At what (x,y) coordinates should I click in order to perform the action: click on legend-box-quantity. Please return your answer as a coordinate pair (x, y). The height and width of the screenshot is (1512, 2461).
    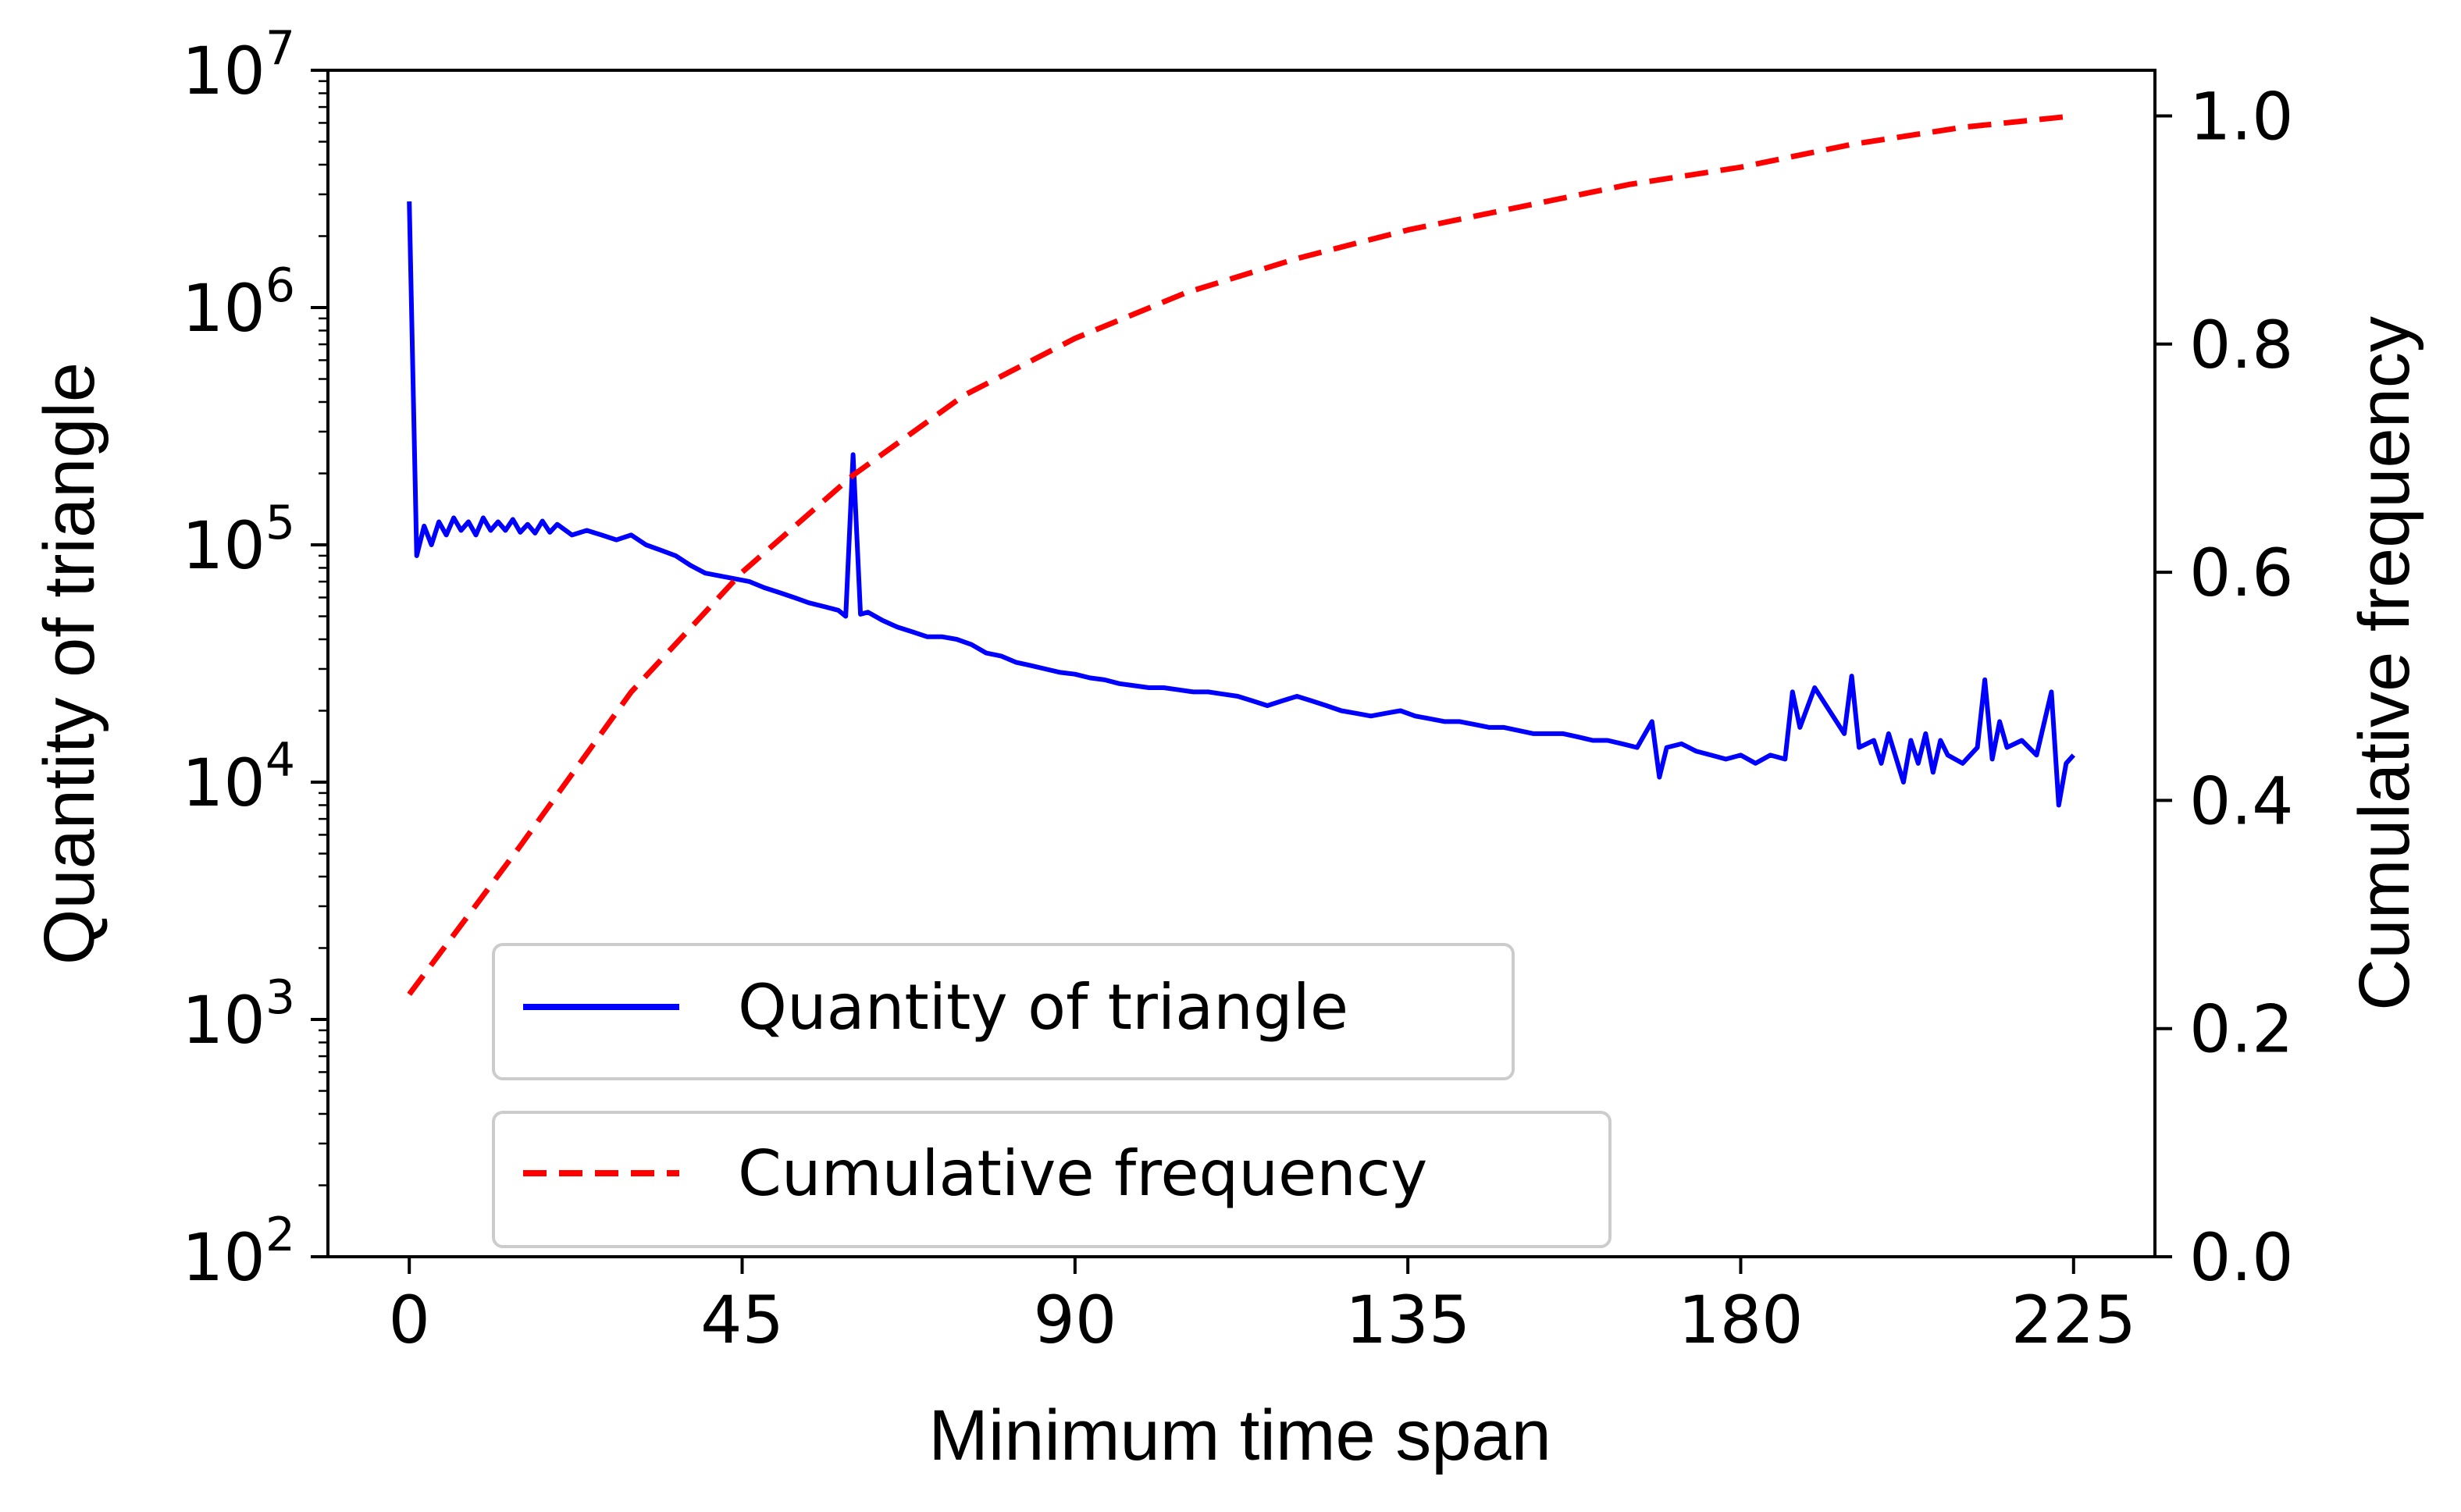
    Looking at the image, I should click on (1003, 1011).